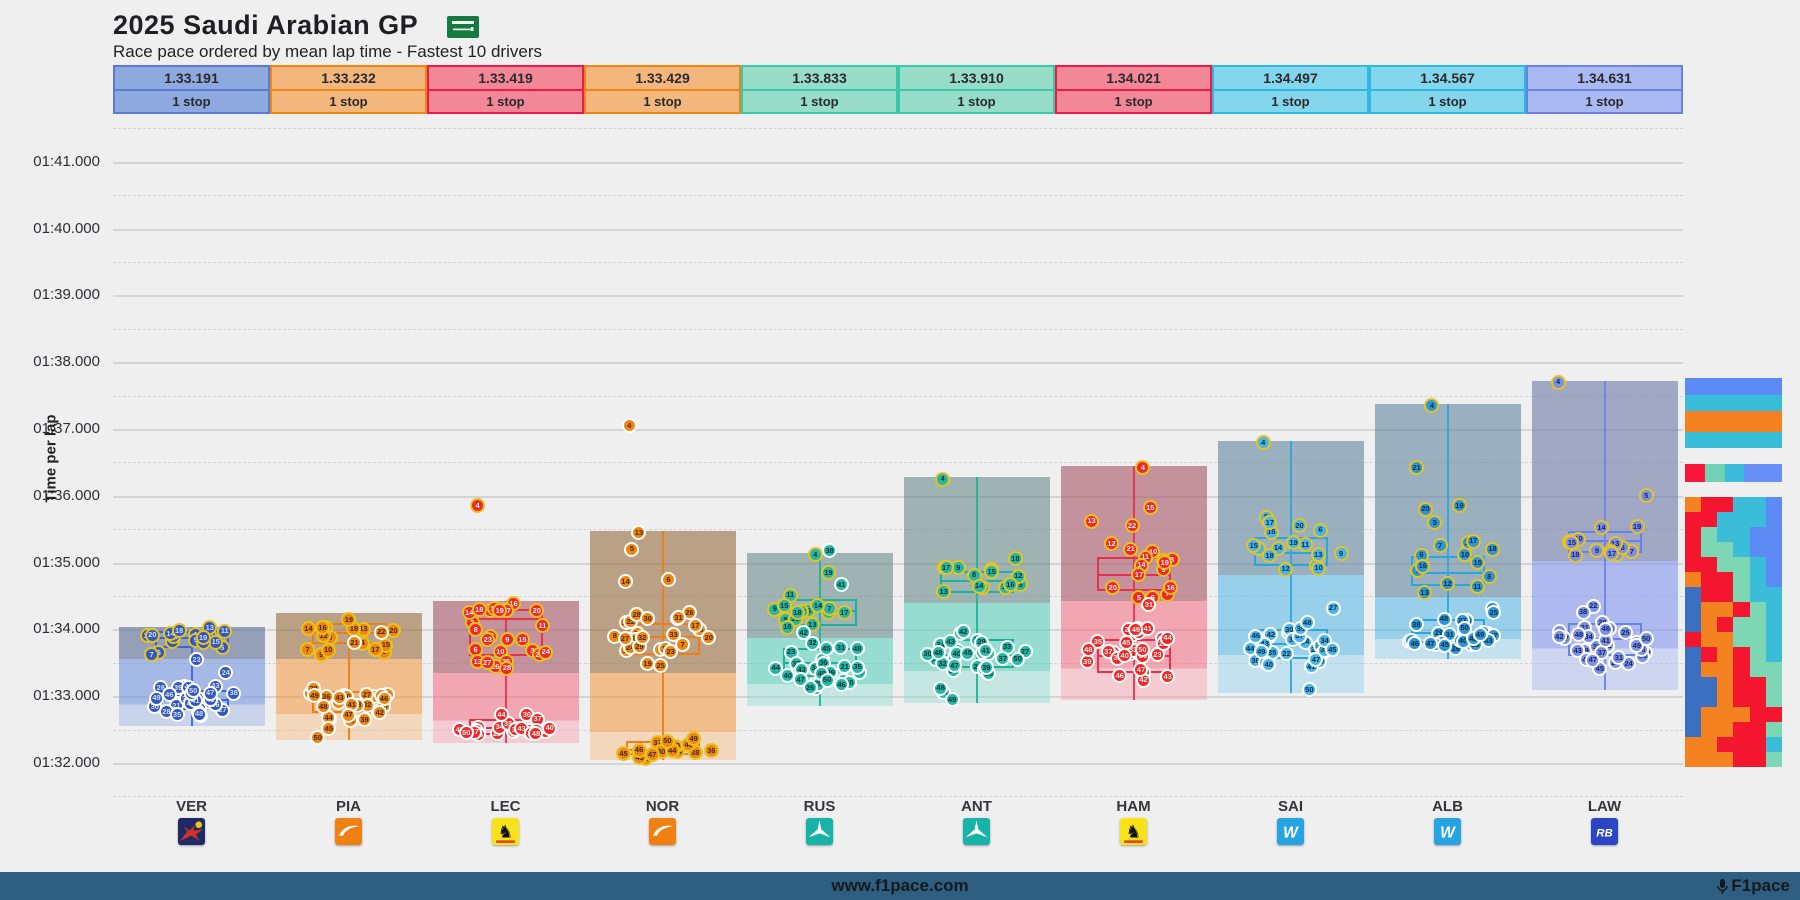  Describe the element at coordinates (1133, 806) in the screenshot. I see `driver-code-label: HAM` at that location.